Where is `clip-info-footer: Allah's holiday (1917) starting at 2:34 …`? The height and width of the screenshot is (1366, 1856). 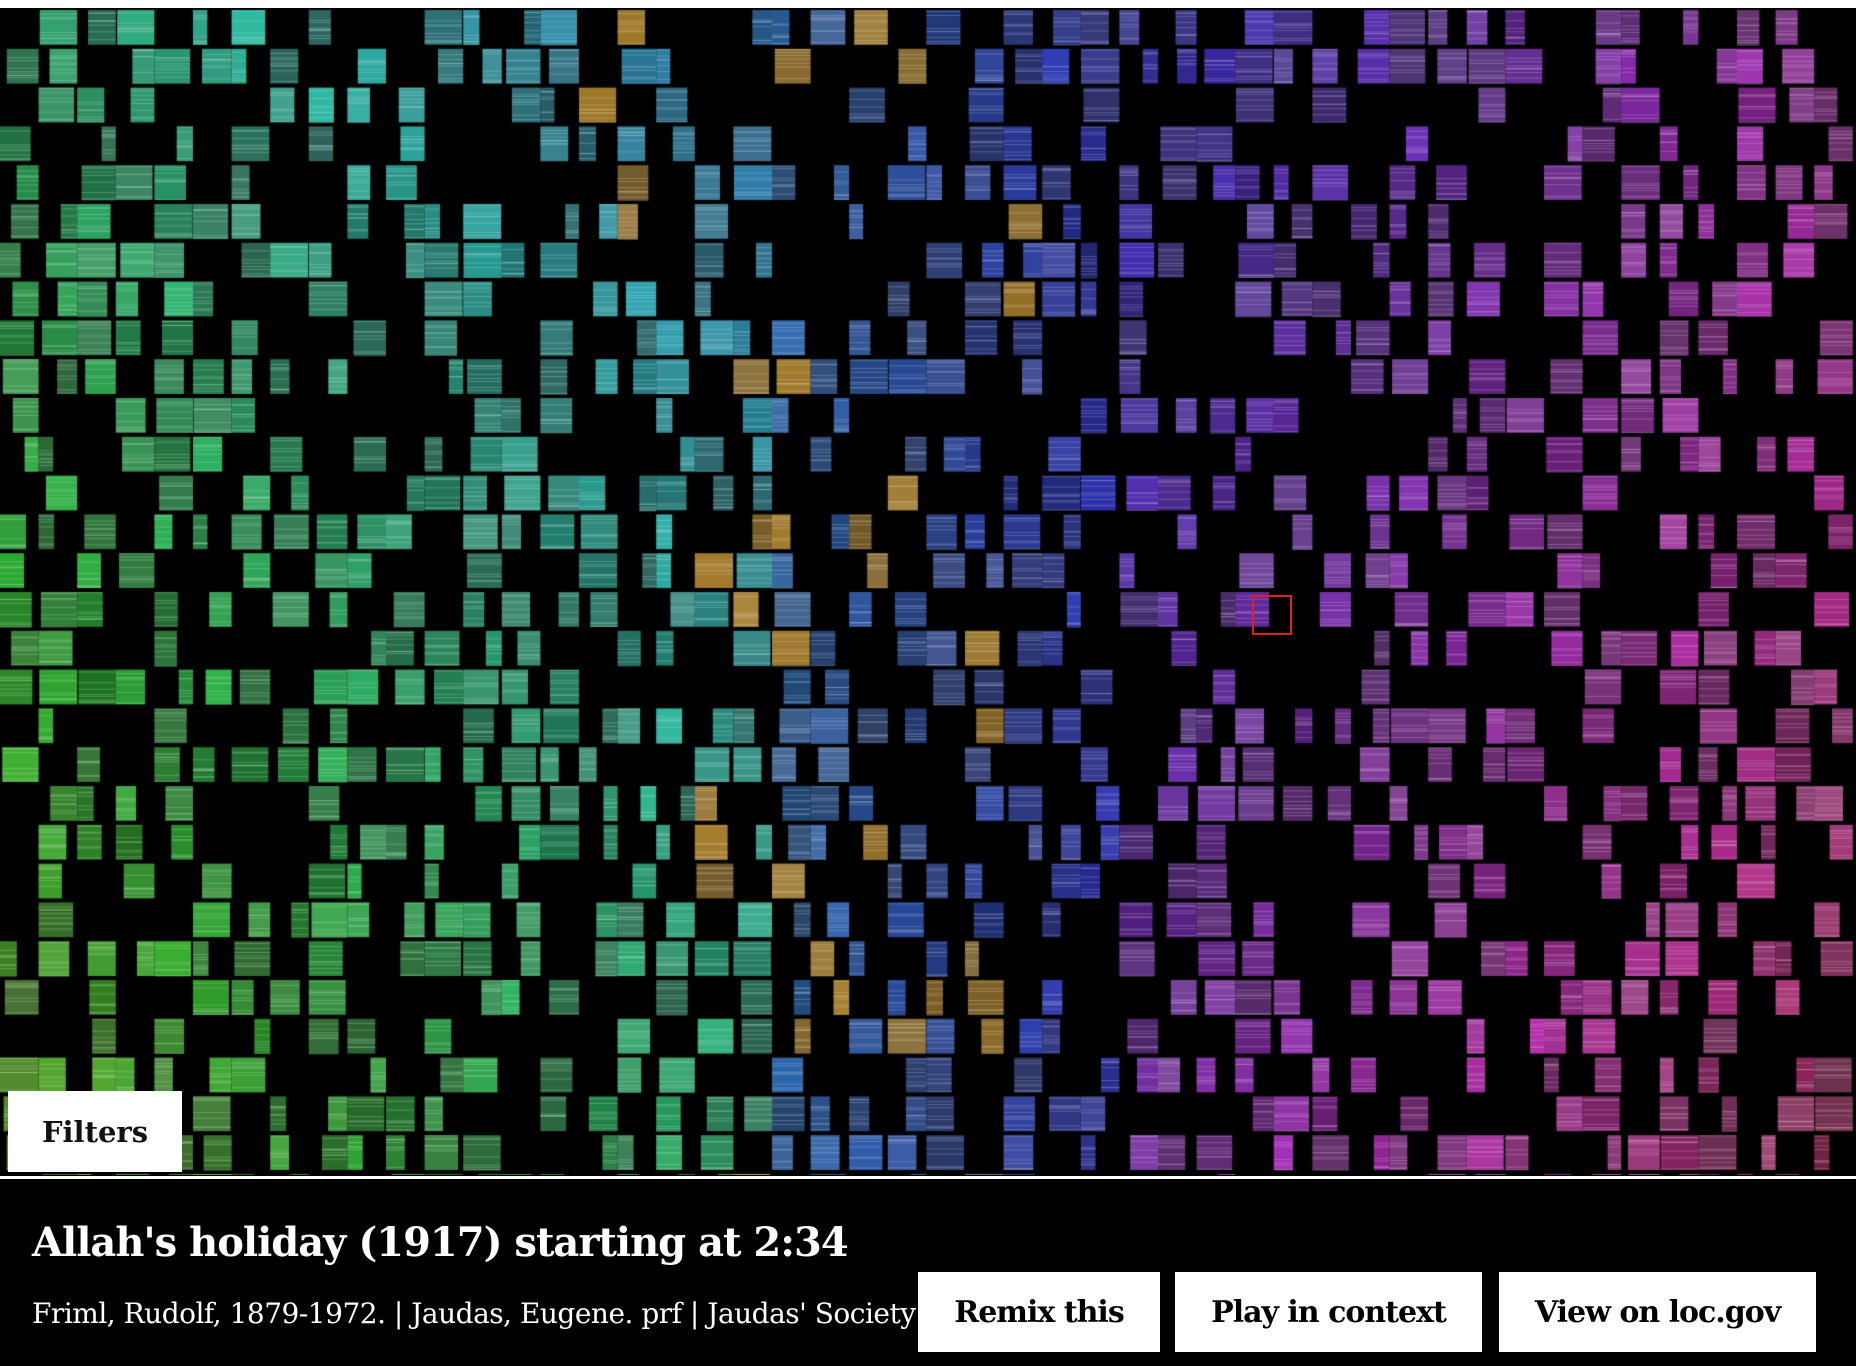
clip-info-footer: Allah's holiday (1917) starting at 2:34 … is located at coordinates (928, 1272).